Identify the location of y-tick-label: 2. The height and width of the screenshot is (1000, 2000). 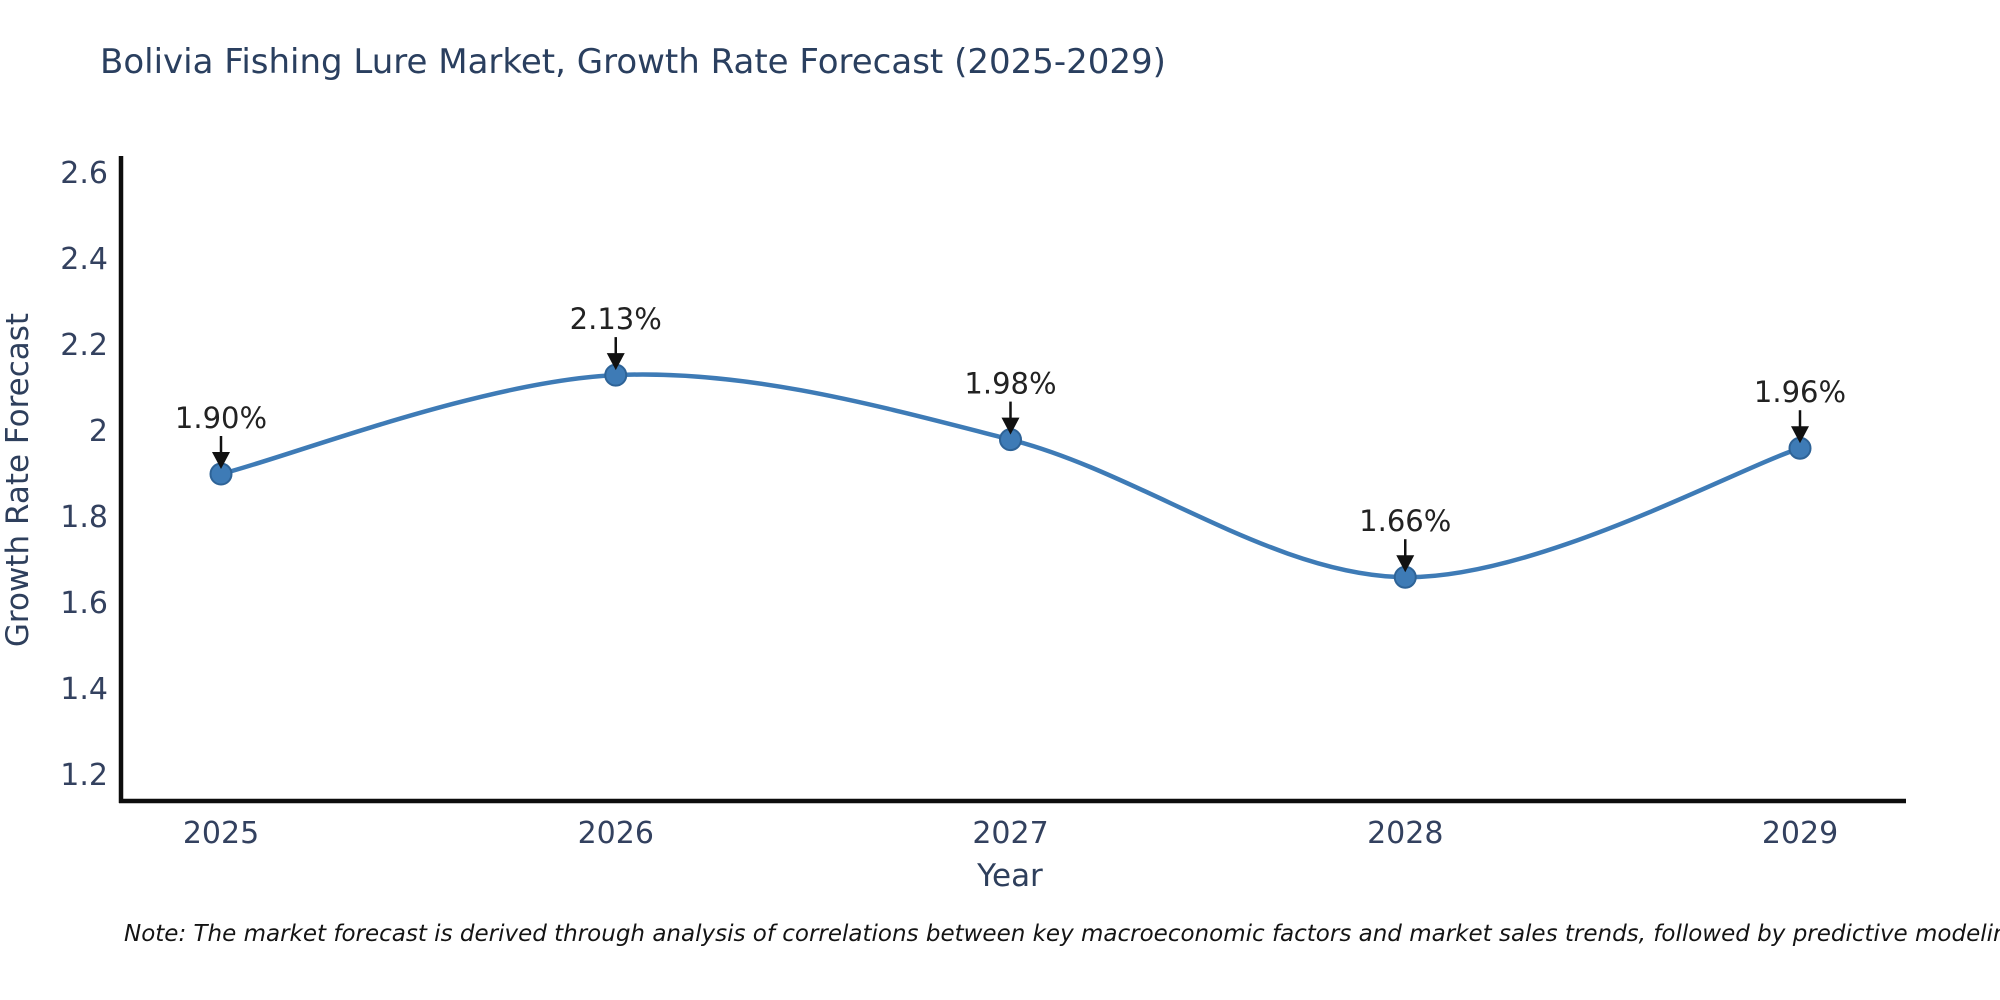
(98, 431).